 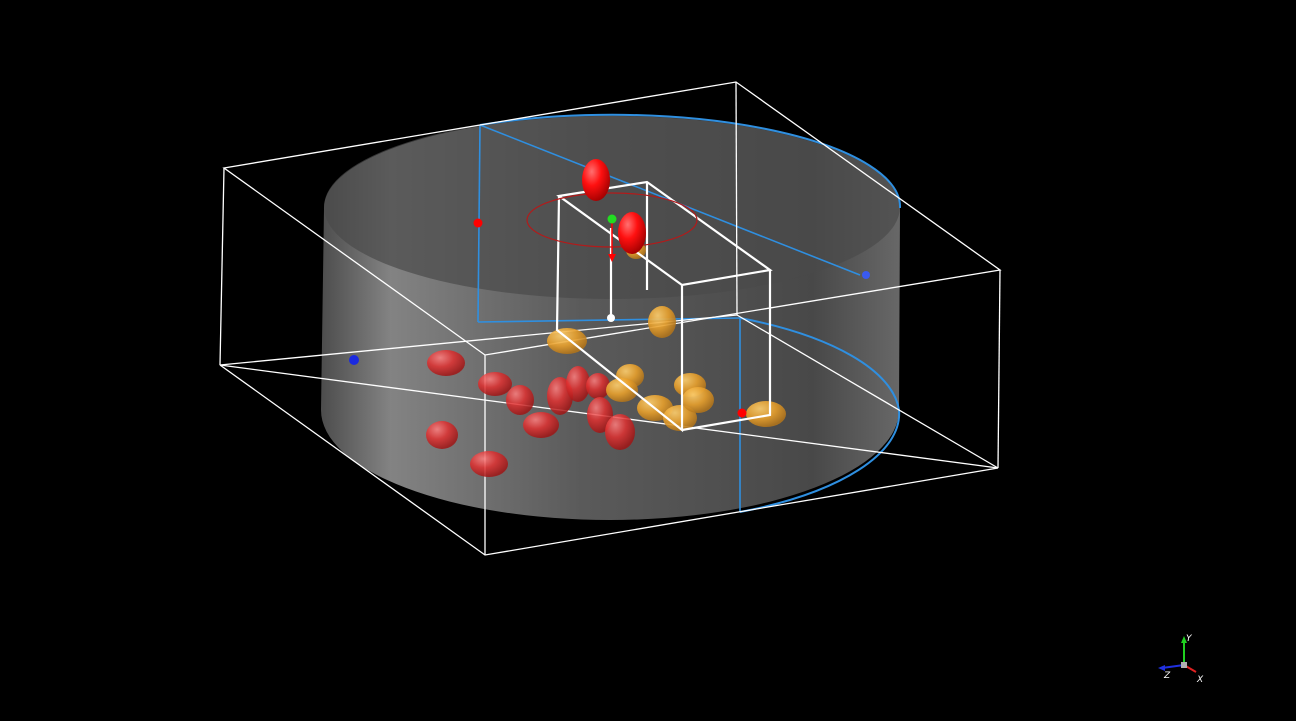 I want to click on axis-z-label: Z, so click(x=1167, y=676).